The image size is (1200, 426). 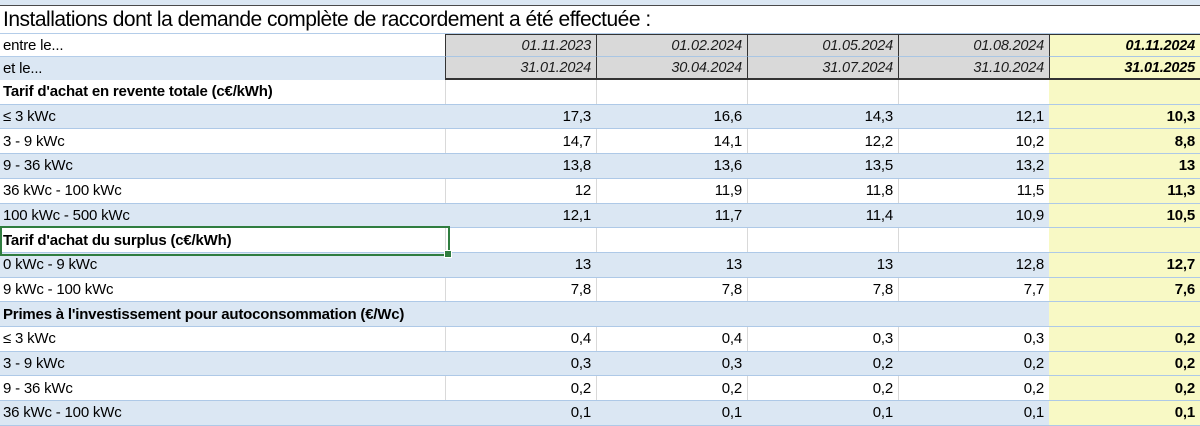 I want to click on value-cell: 17,3, so click(x=577, y=117).